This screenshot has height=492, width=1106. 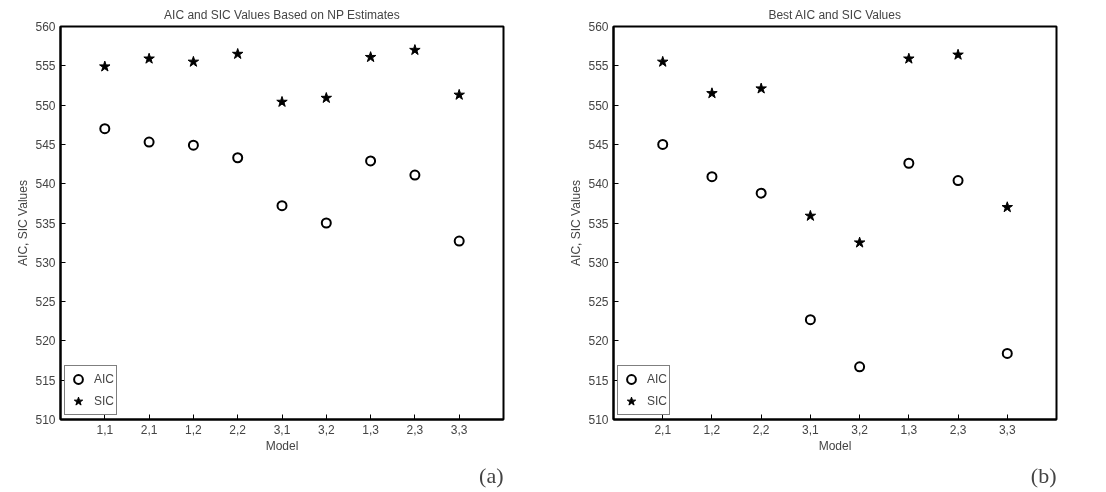 I want to click on text: (b), so click(x=1043, y=475).